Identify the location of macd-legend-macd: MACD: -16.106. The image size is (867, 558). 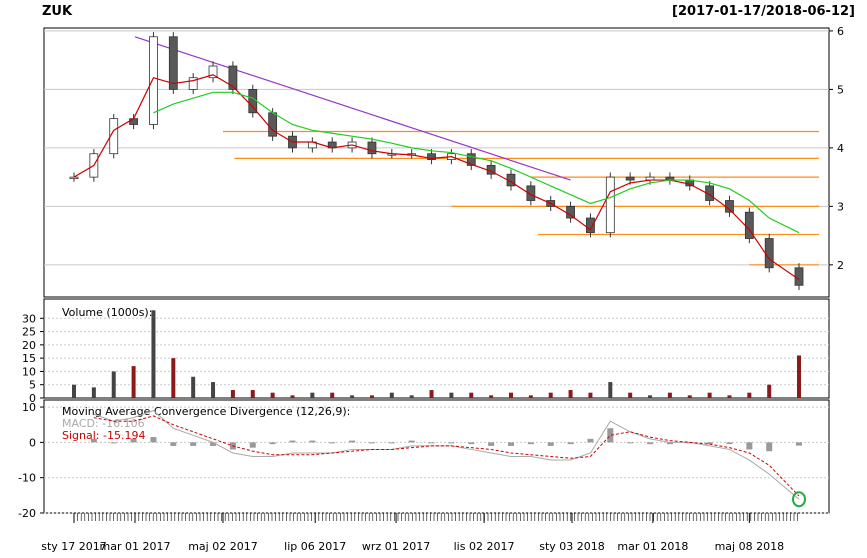
(103, 423).